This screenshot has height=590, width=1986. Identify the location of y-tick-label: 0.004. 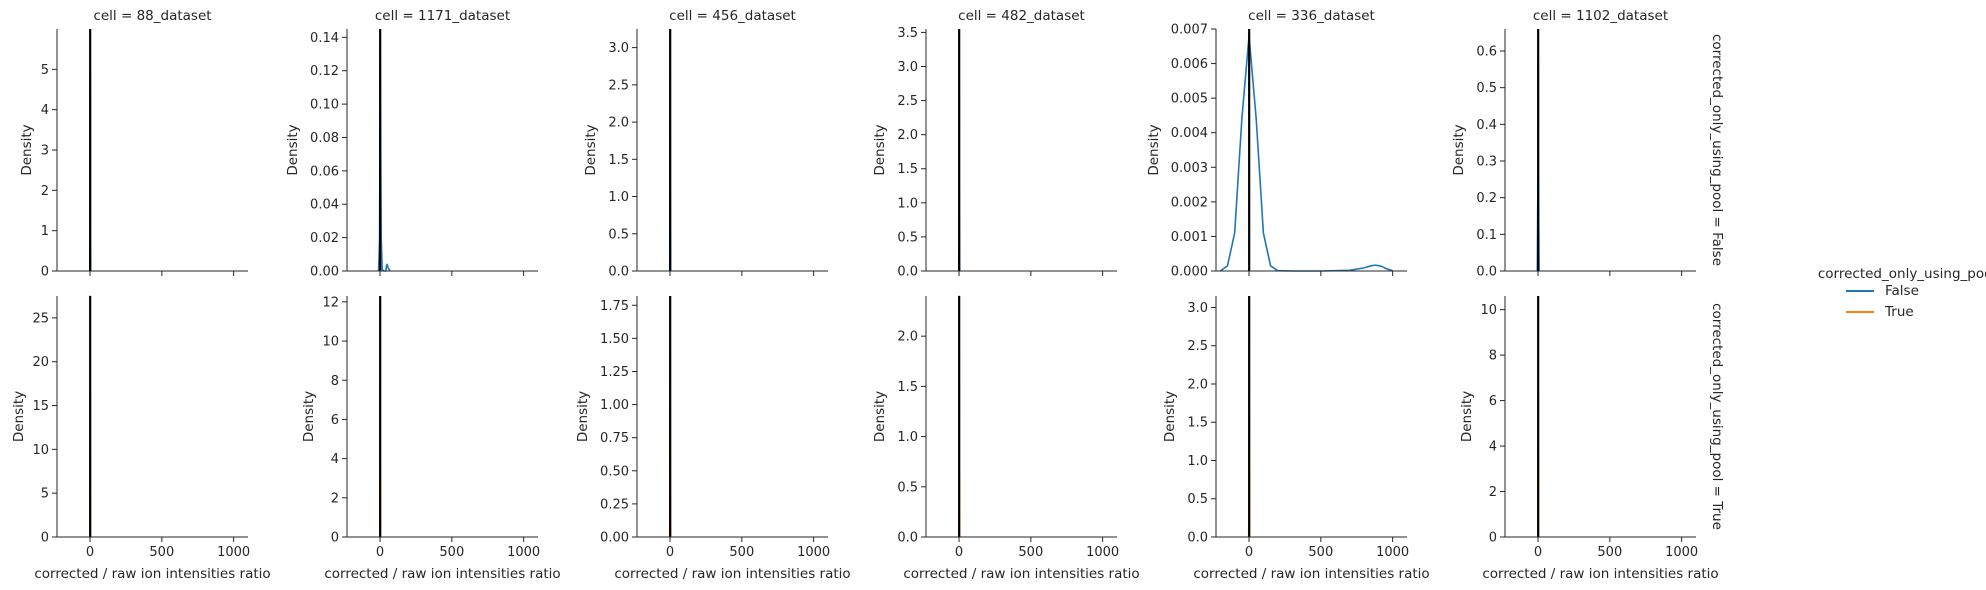
(1189, 133).